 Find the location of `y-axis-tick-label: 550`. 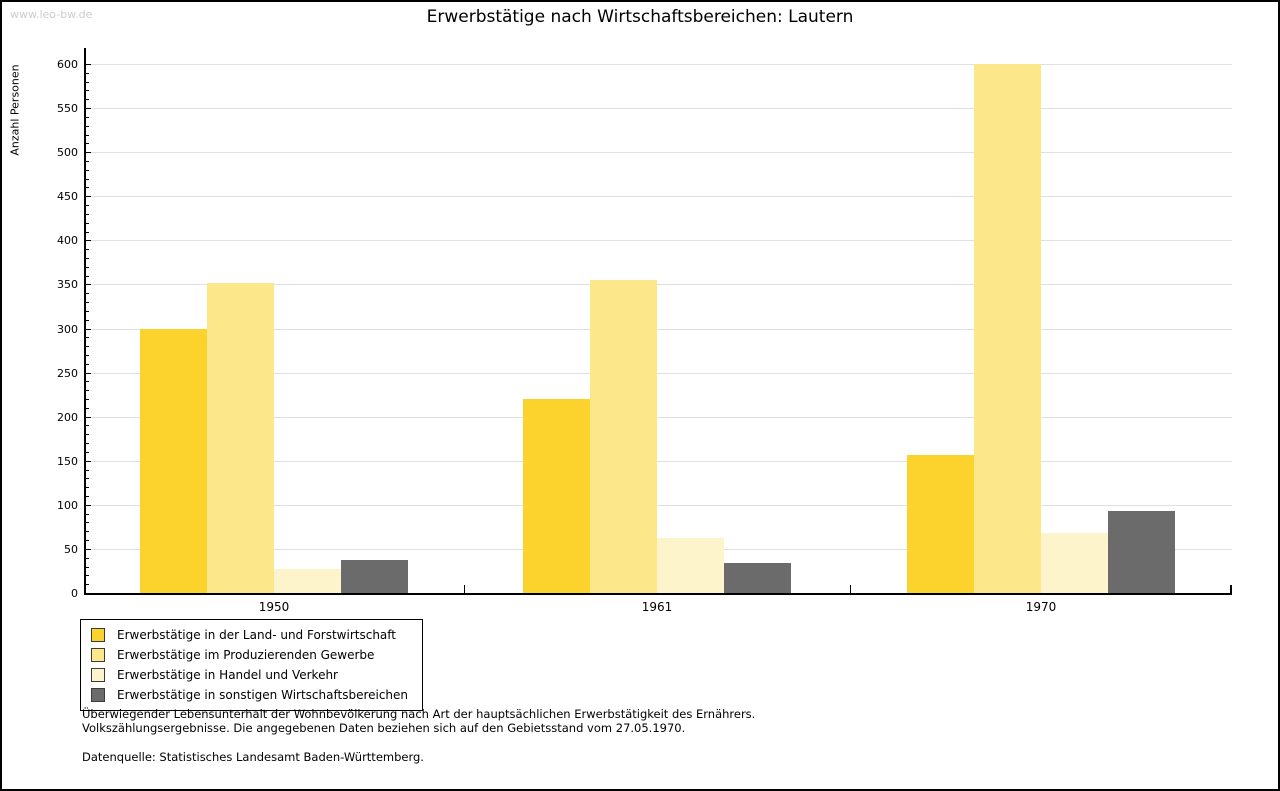

y-axis-tick-label: 550 is located at coordinates (67, 109).